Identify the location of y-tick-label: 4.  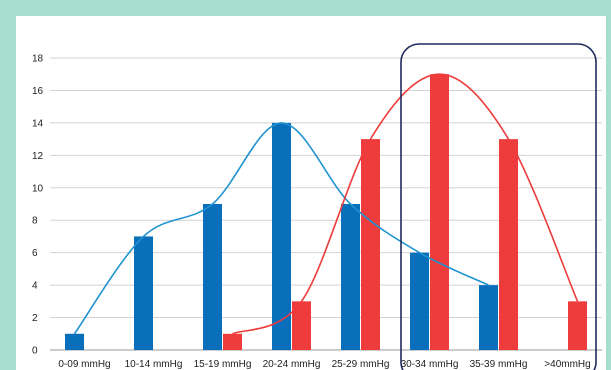
(35, 286).